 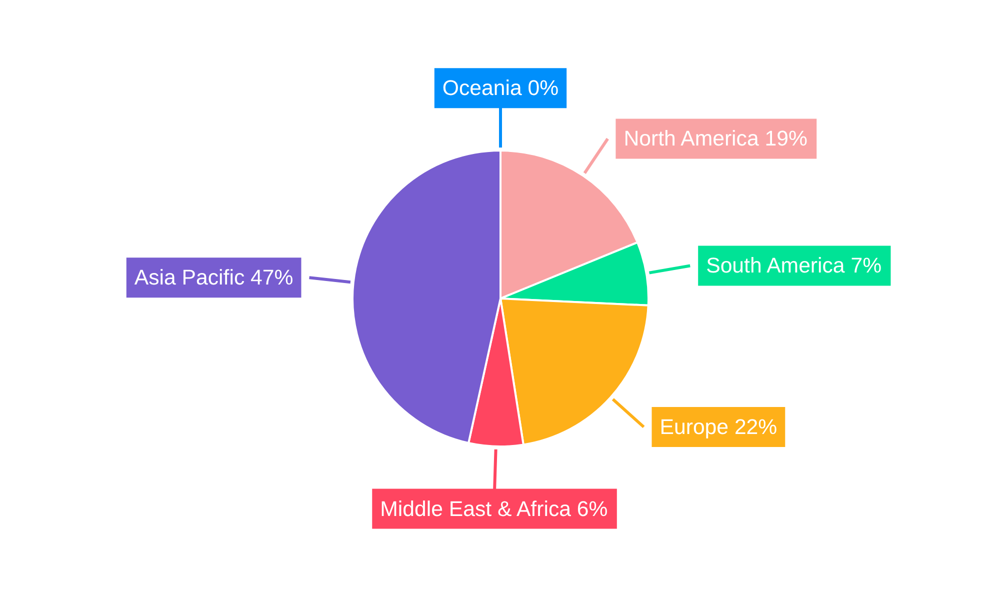 I want to click on slice-label: Asia Pacific 47%, so click(x=214, y=278).